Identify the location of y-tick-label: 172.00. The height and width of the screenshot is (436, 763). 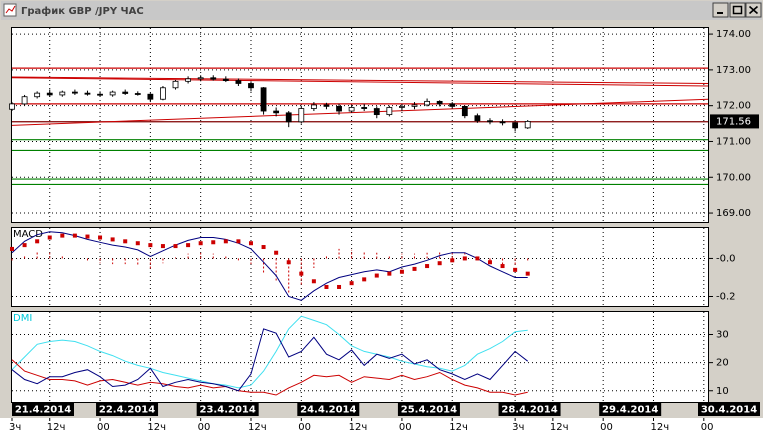
(733, 106).